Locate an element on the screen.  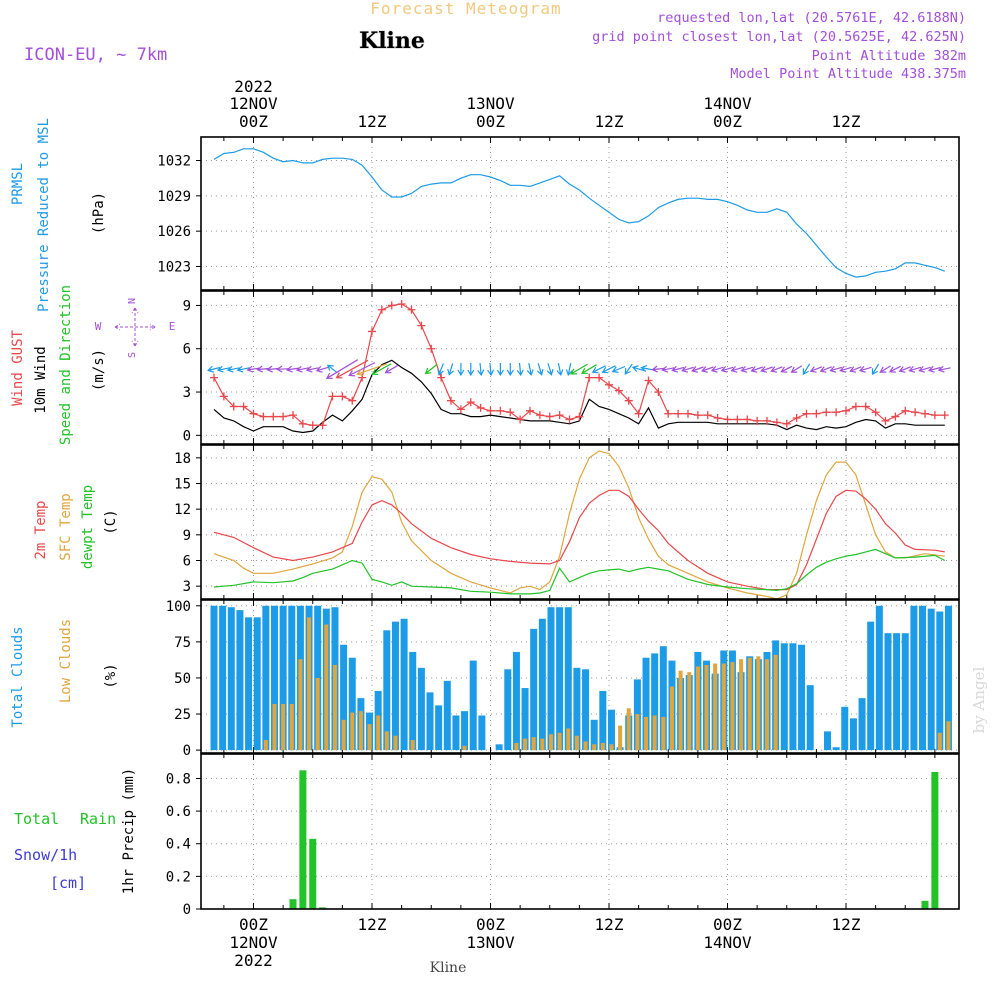
compass-cross-icon is located at coordinates (135, 327).